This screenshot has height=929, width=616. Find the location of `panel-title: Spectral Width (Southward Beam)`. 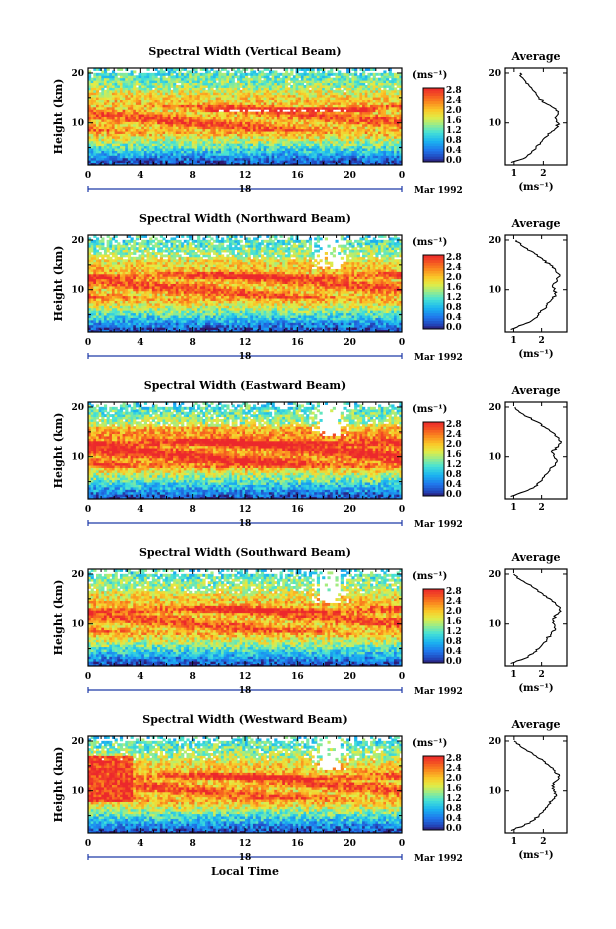

panel-title: Spectral Width (Southward Beam) is located at coordinates (245, 552).